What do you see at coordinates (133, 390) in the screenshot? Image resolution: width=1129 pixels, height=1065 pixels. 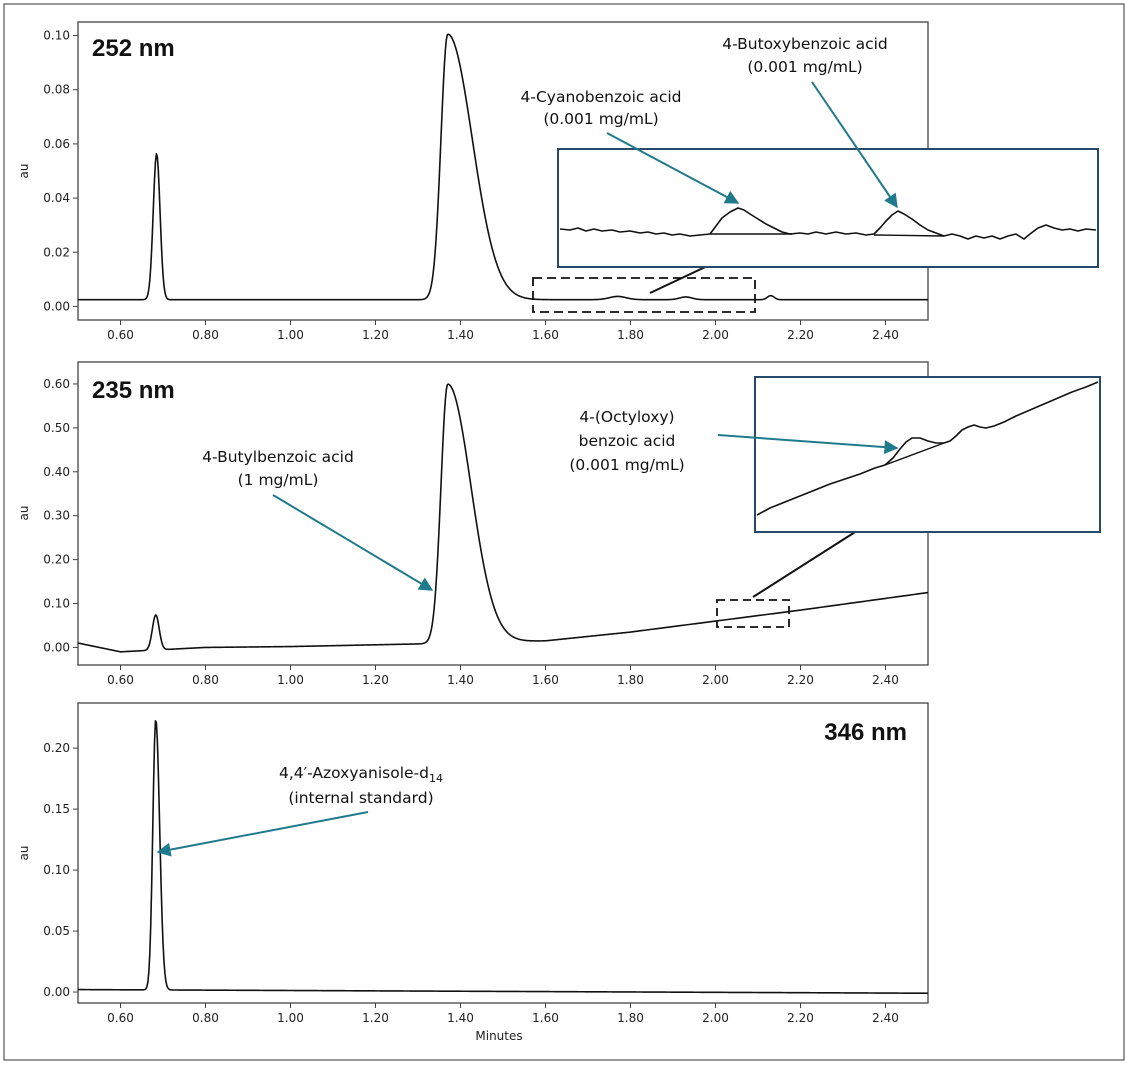 I see `wavelength-label-235nm: 235 nm` at bounding box center [133, 390].